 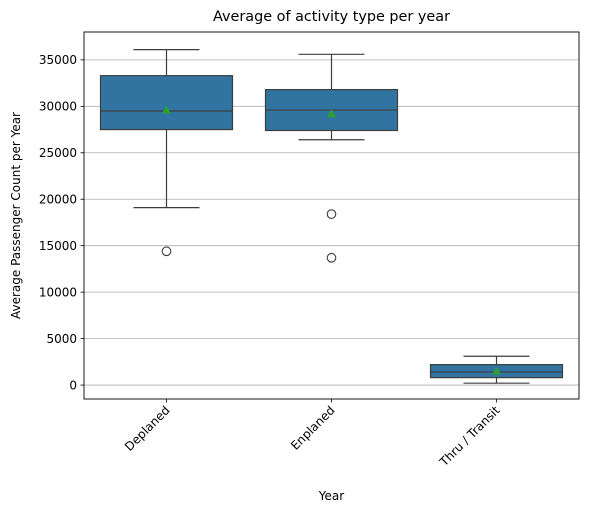 What do you see at coordinates (58, 153) in the screenshot?
I see `y-tick-label: 25000` at bounding box center [58, 153].